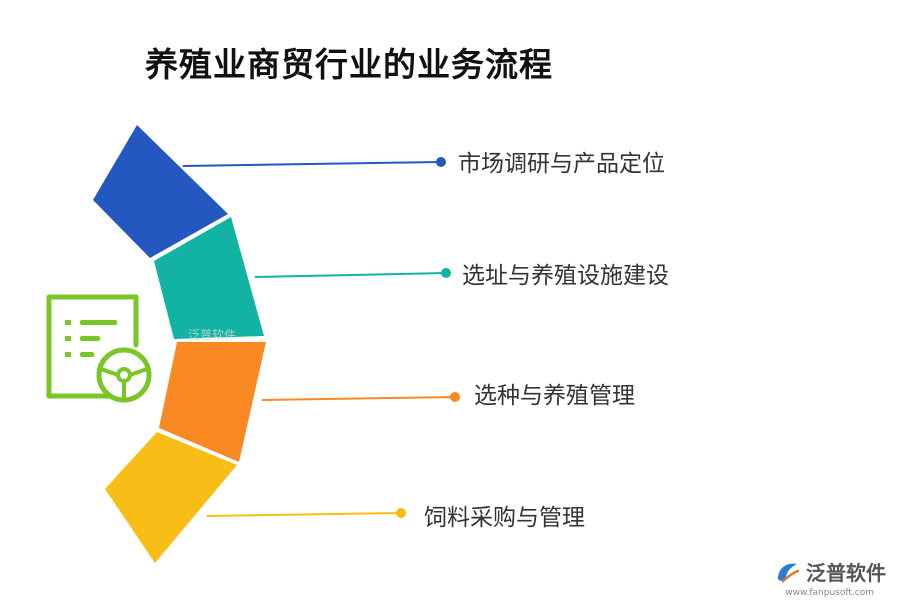 The image size is (900, 600). I want to click on step-1-label: 市场调研与产品定位, so click(561, 164).